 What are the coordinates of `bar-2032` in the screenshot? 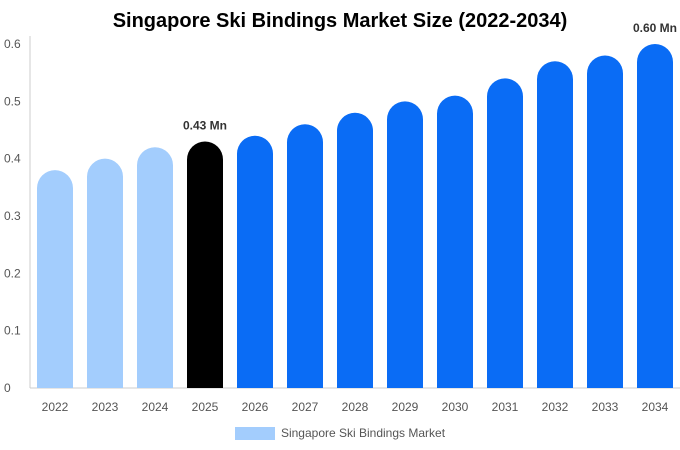 It's located at (555, 224).